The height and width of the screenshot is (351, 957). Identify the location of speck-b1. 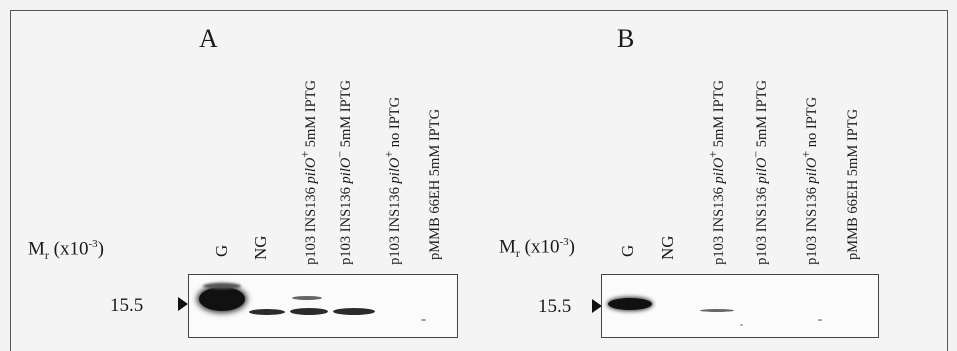
(741, 325).